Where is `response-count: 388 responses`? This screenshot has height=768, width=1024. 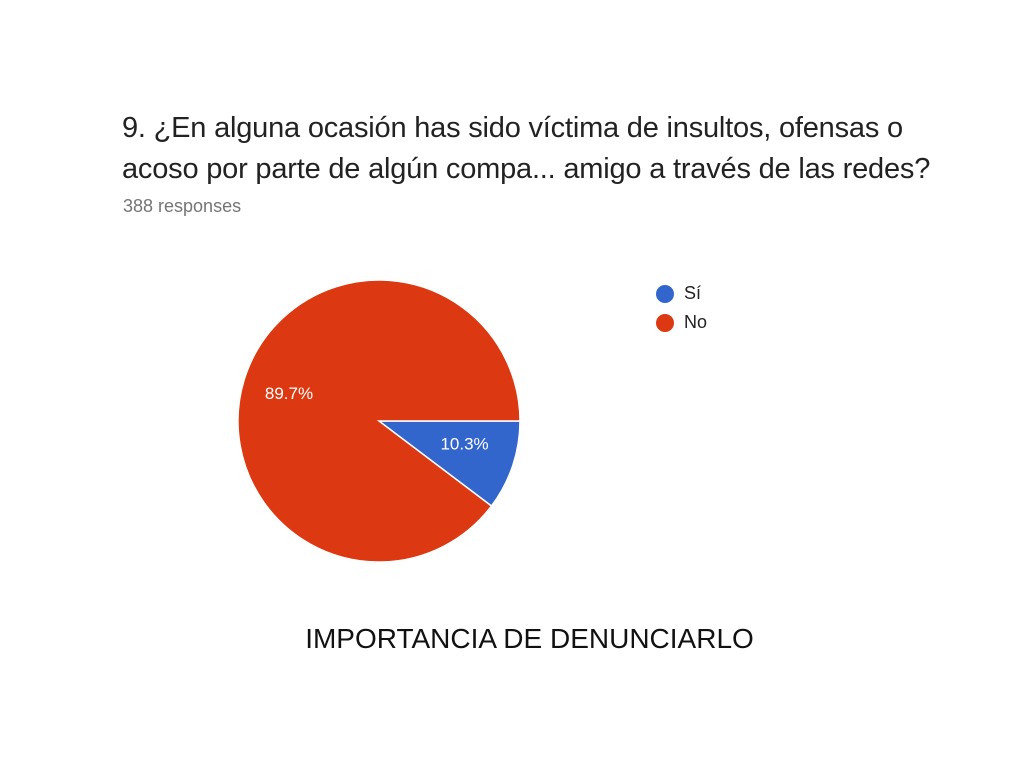 response-count: 388 responses is located at coordinates (182, 206).